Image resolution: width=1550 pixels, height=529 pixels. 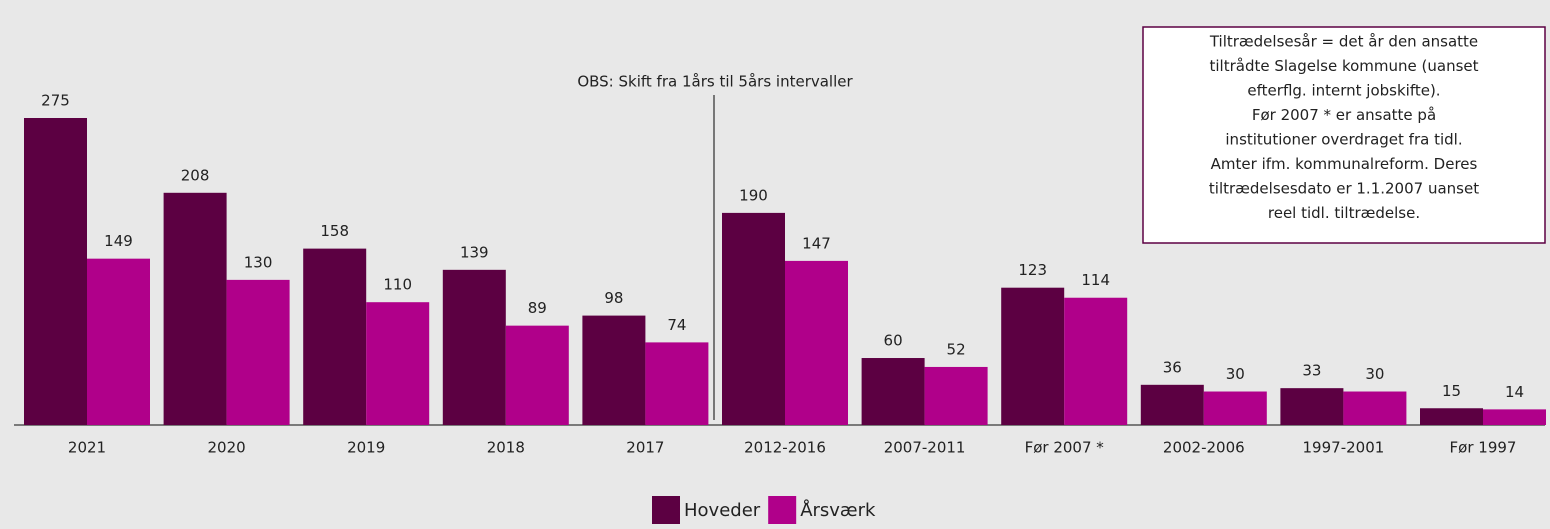 What do you see at coordinates (366, 448) in the screenshot?
I see `x-tick-label: 2019` at bounding box center [366, 448].